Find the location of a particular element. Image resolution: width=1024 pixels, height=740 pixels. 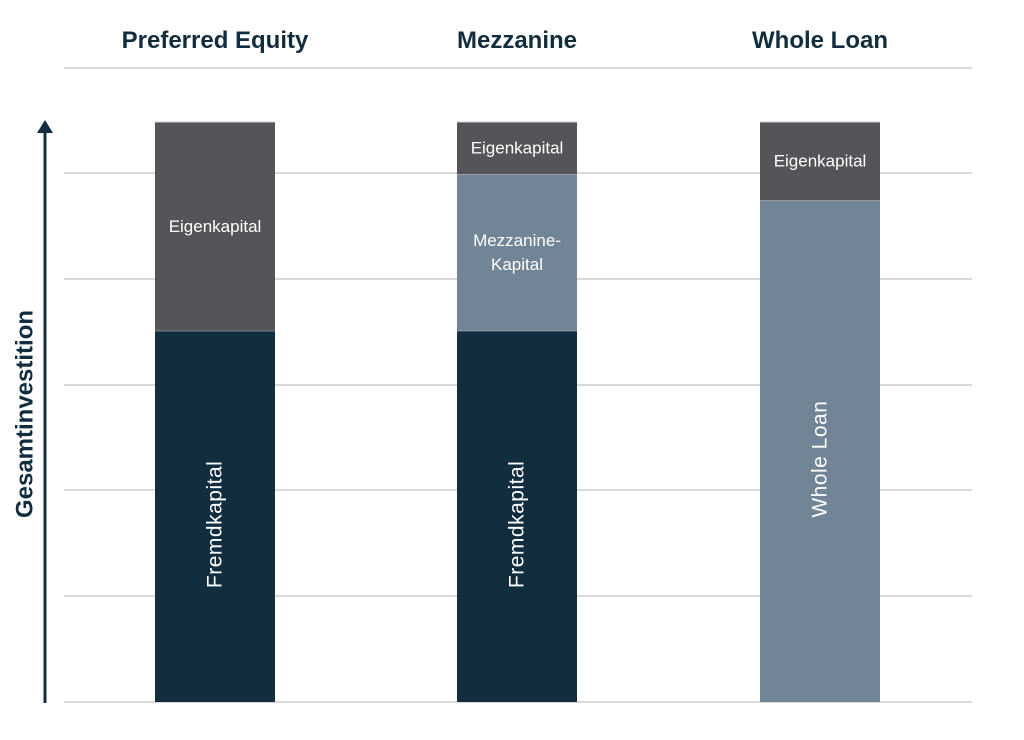

segment-label-mezzanine-fremdkapital: Fremdkapital is located at coordinates (517, 524).